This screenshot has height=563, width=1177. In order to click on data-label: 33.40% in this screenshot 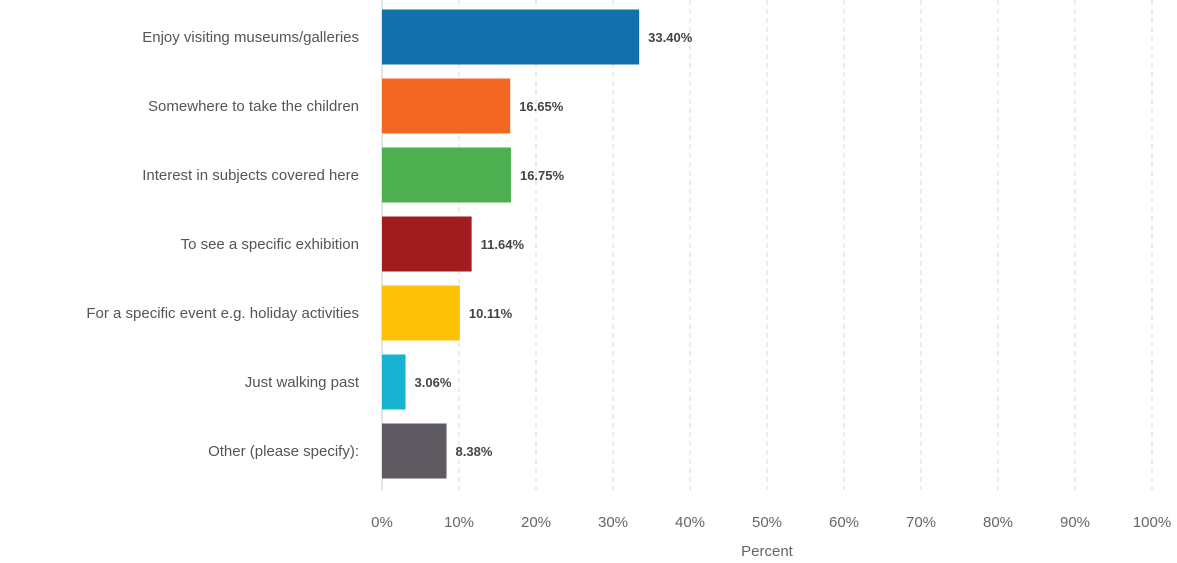, I will do `click(670, 37)`.